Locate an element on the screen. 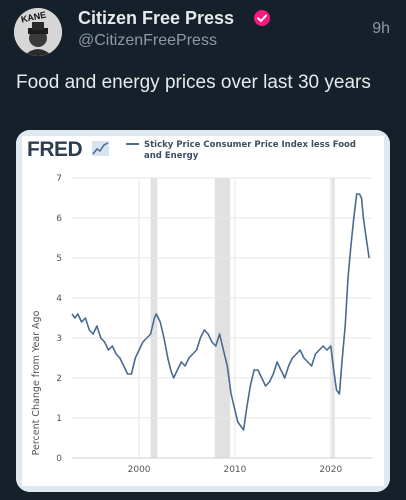 This screenshot has height=500, width=406. fred-logo-text: FRED is located at coordinates (55, 149).